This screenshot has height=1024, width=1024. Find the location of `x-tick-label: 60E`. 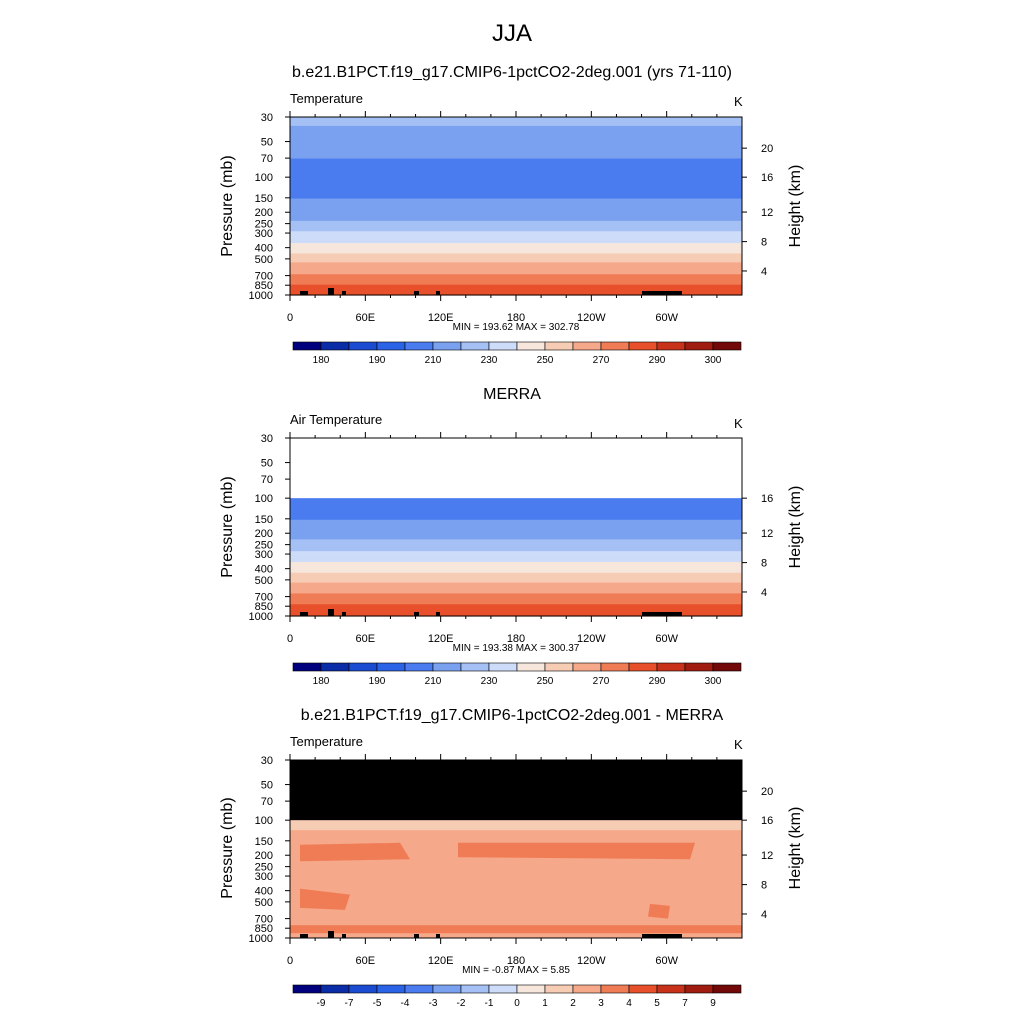

x-tick-label: 60E is located at coordinates (366, 961).